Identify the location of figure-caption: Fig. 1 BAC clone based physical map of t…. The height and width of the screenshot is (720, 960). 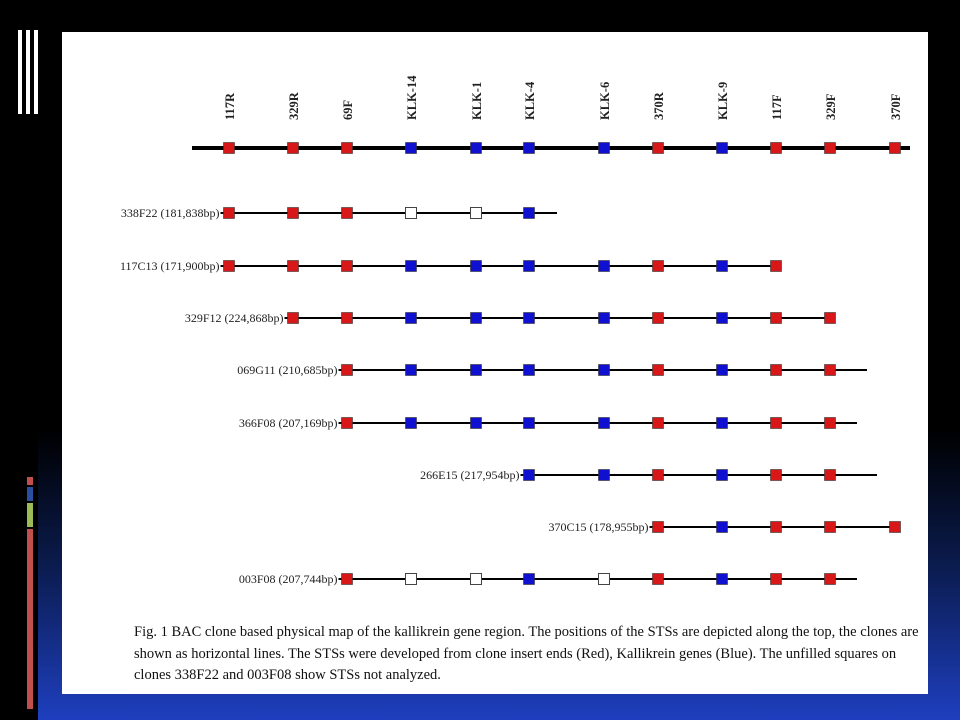
(526, 653).